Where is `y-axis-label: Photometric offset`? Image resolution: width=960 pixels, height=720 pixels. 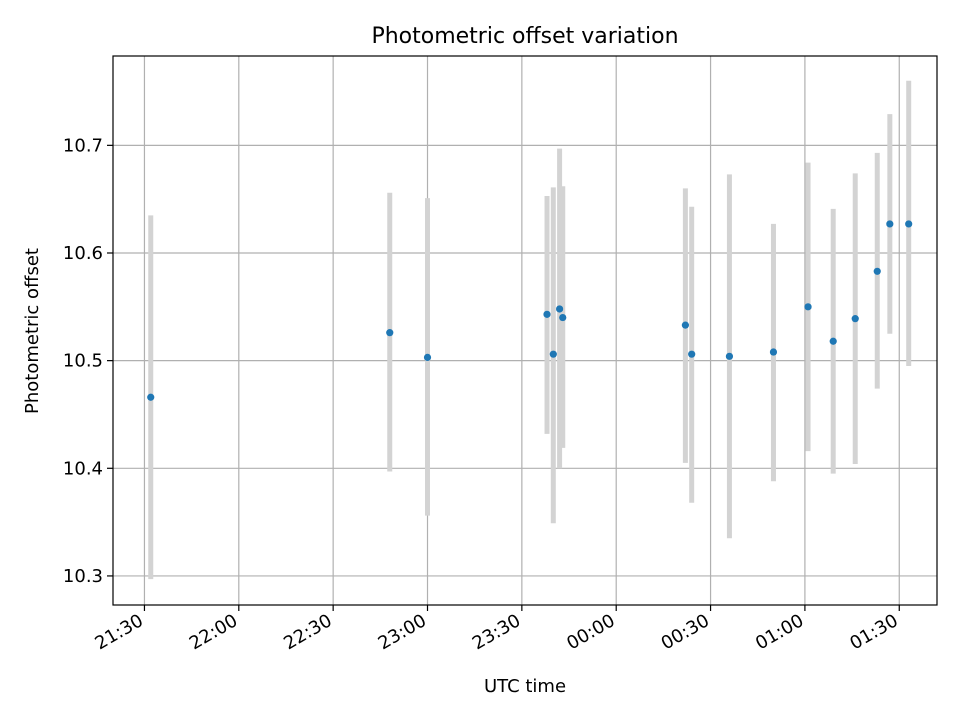
y-axis-label: Photometric offset is located at coordinates (32, 331).